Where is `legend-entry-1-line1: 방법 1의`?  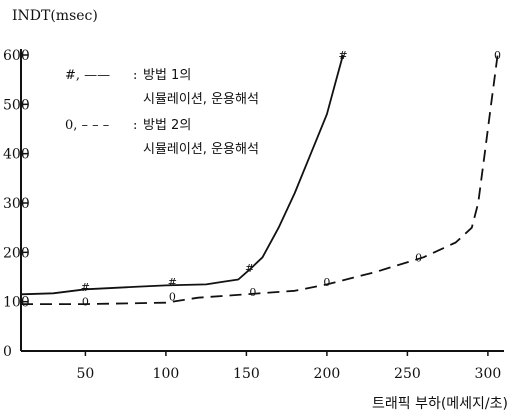 legend-entry-1-line1: 방법 1의 is located at coordinates (167, 75).